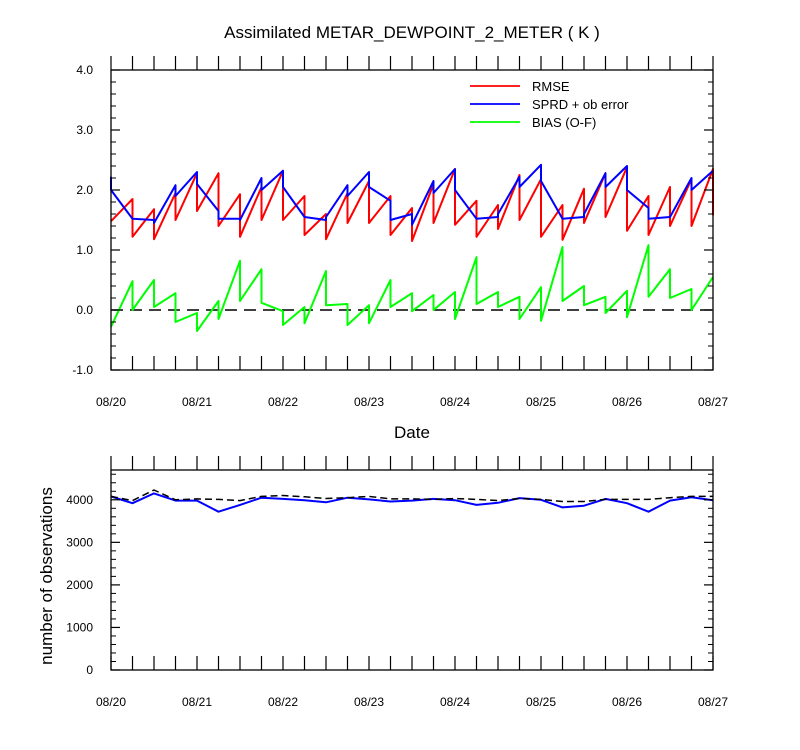  I want to click on bottom-series-group, so click(412, 501).